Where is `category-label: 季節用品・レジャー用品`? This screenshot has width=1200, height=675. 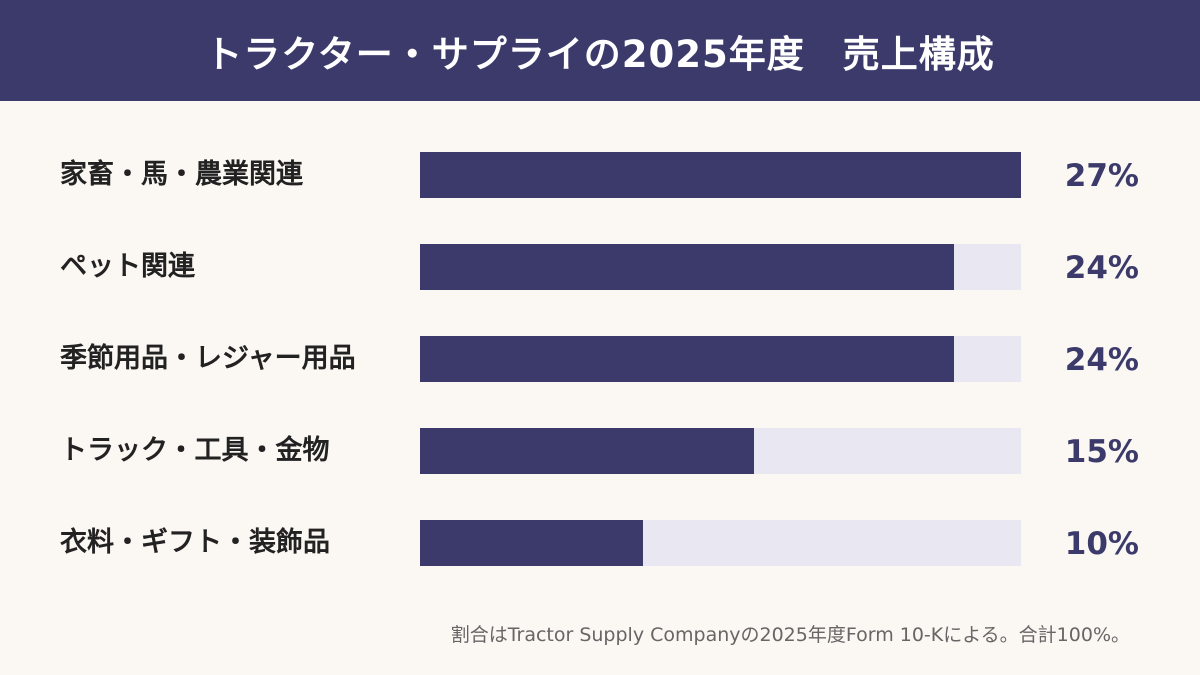 category-label: 季節用品・レジャー用品 is located at coordinates (208, 358).